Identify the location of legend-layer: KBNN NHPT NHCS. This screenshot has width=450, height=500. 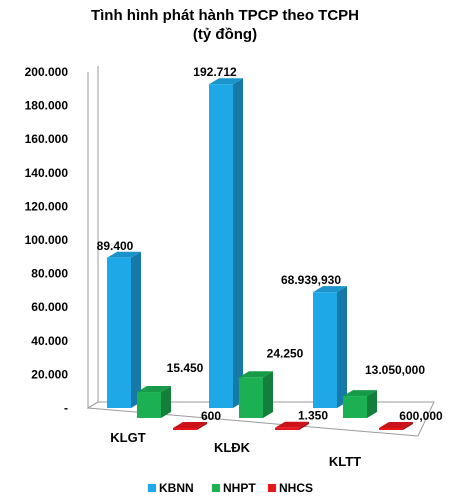
(230, 488).